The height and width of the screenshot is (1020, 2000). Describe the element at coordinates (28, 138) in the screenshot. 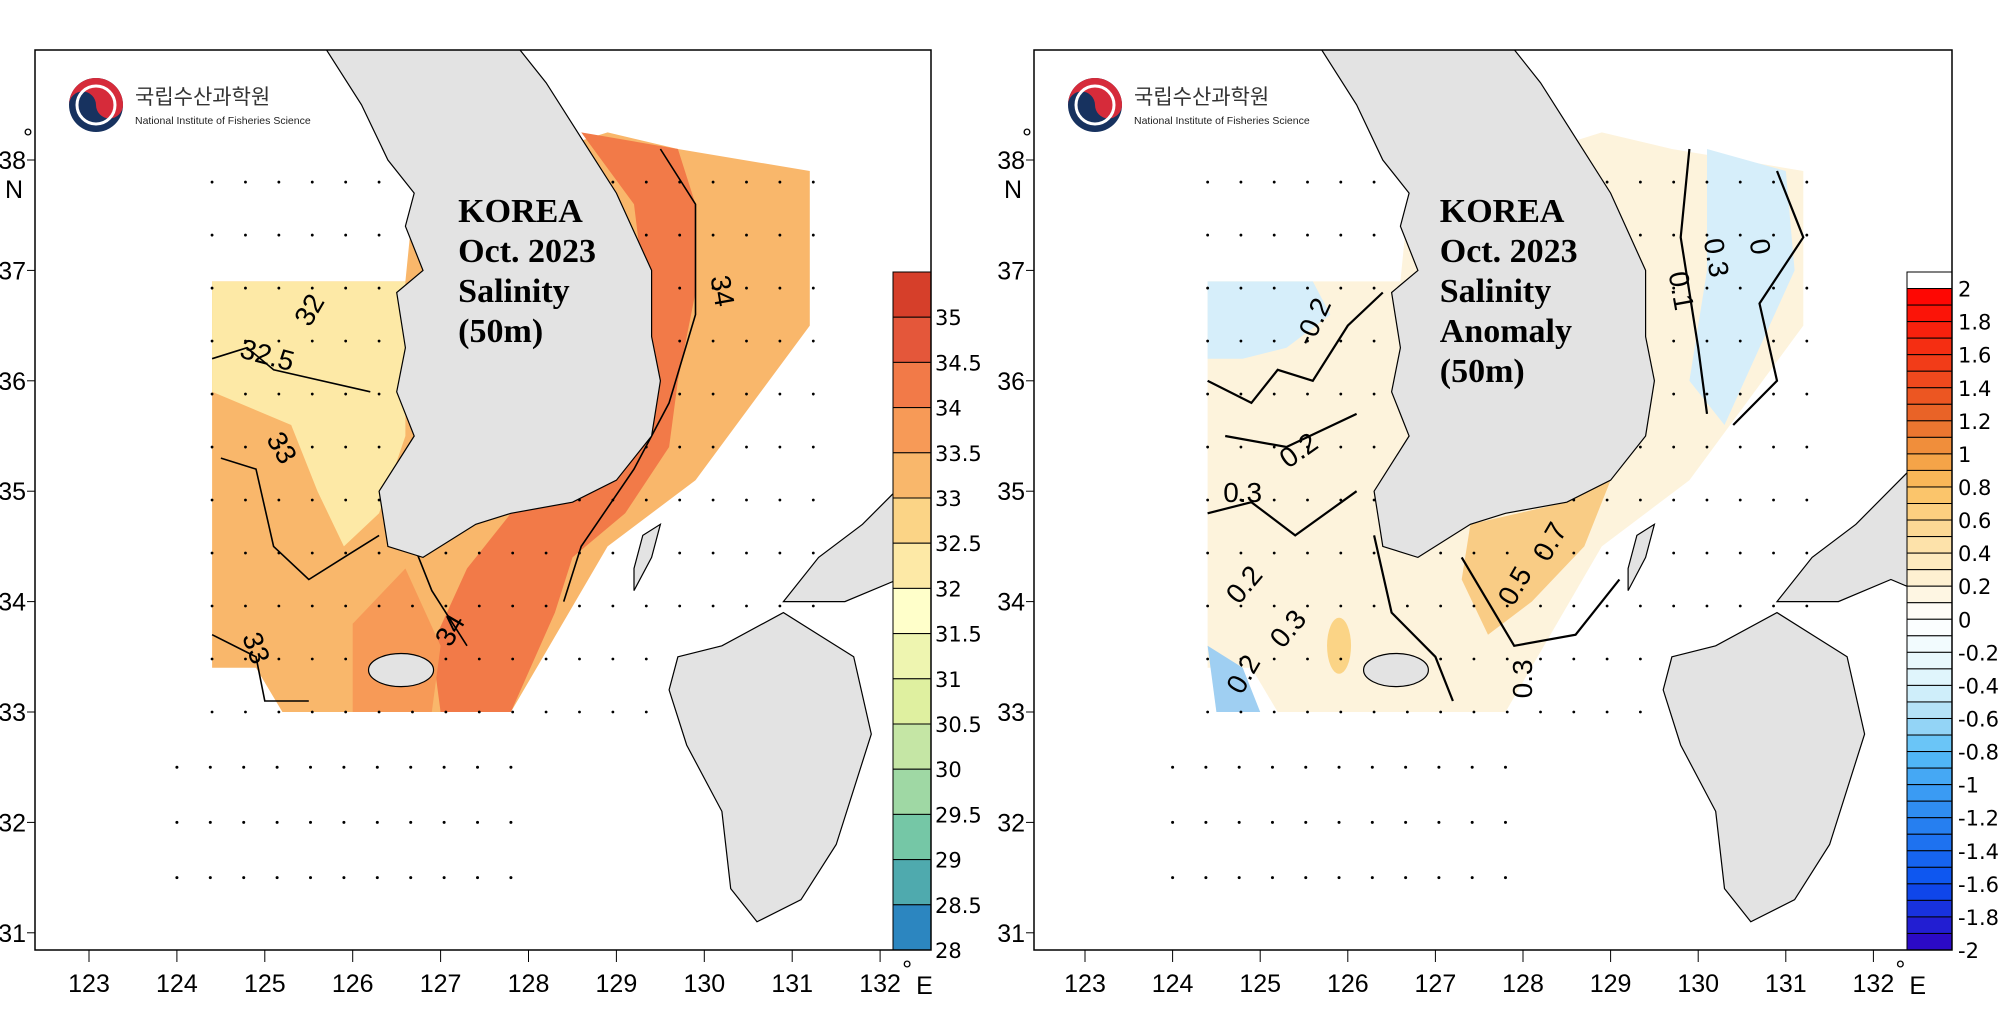

I see `y-degree-symbol: °` at that location.